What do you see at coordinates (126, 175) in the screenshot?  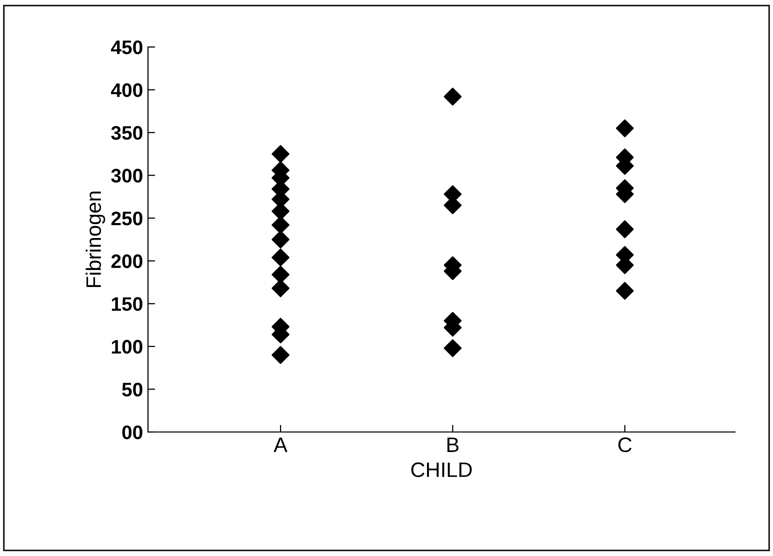 I see `y-tick-label: 300` at bounding box center [126, 175].